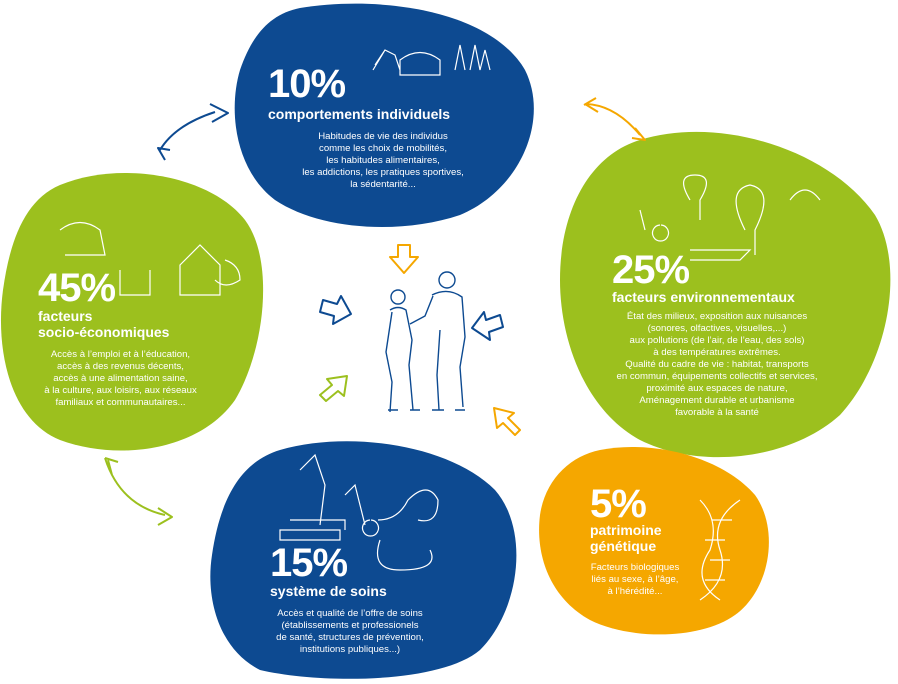  What do you see at coordinates (77, 288) in the screenshot?
I see `percent: 45%` at bounding box center [77, 288].